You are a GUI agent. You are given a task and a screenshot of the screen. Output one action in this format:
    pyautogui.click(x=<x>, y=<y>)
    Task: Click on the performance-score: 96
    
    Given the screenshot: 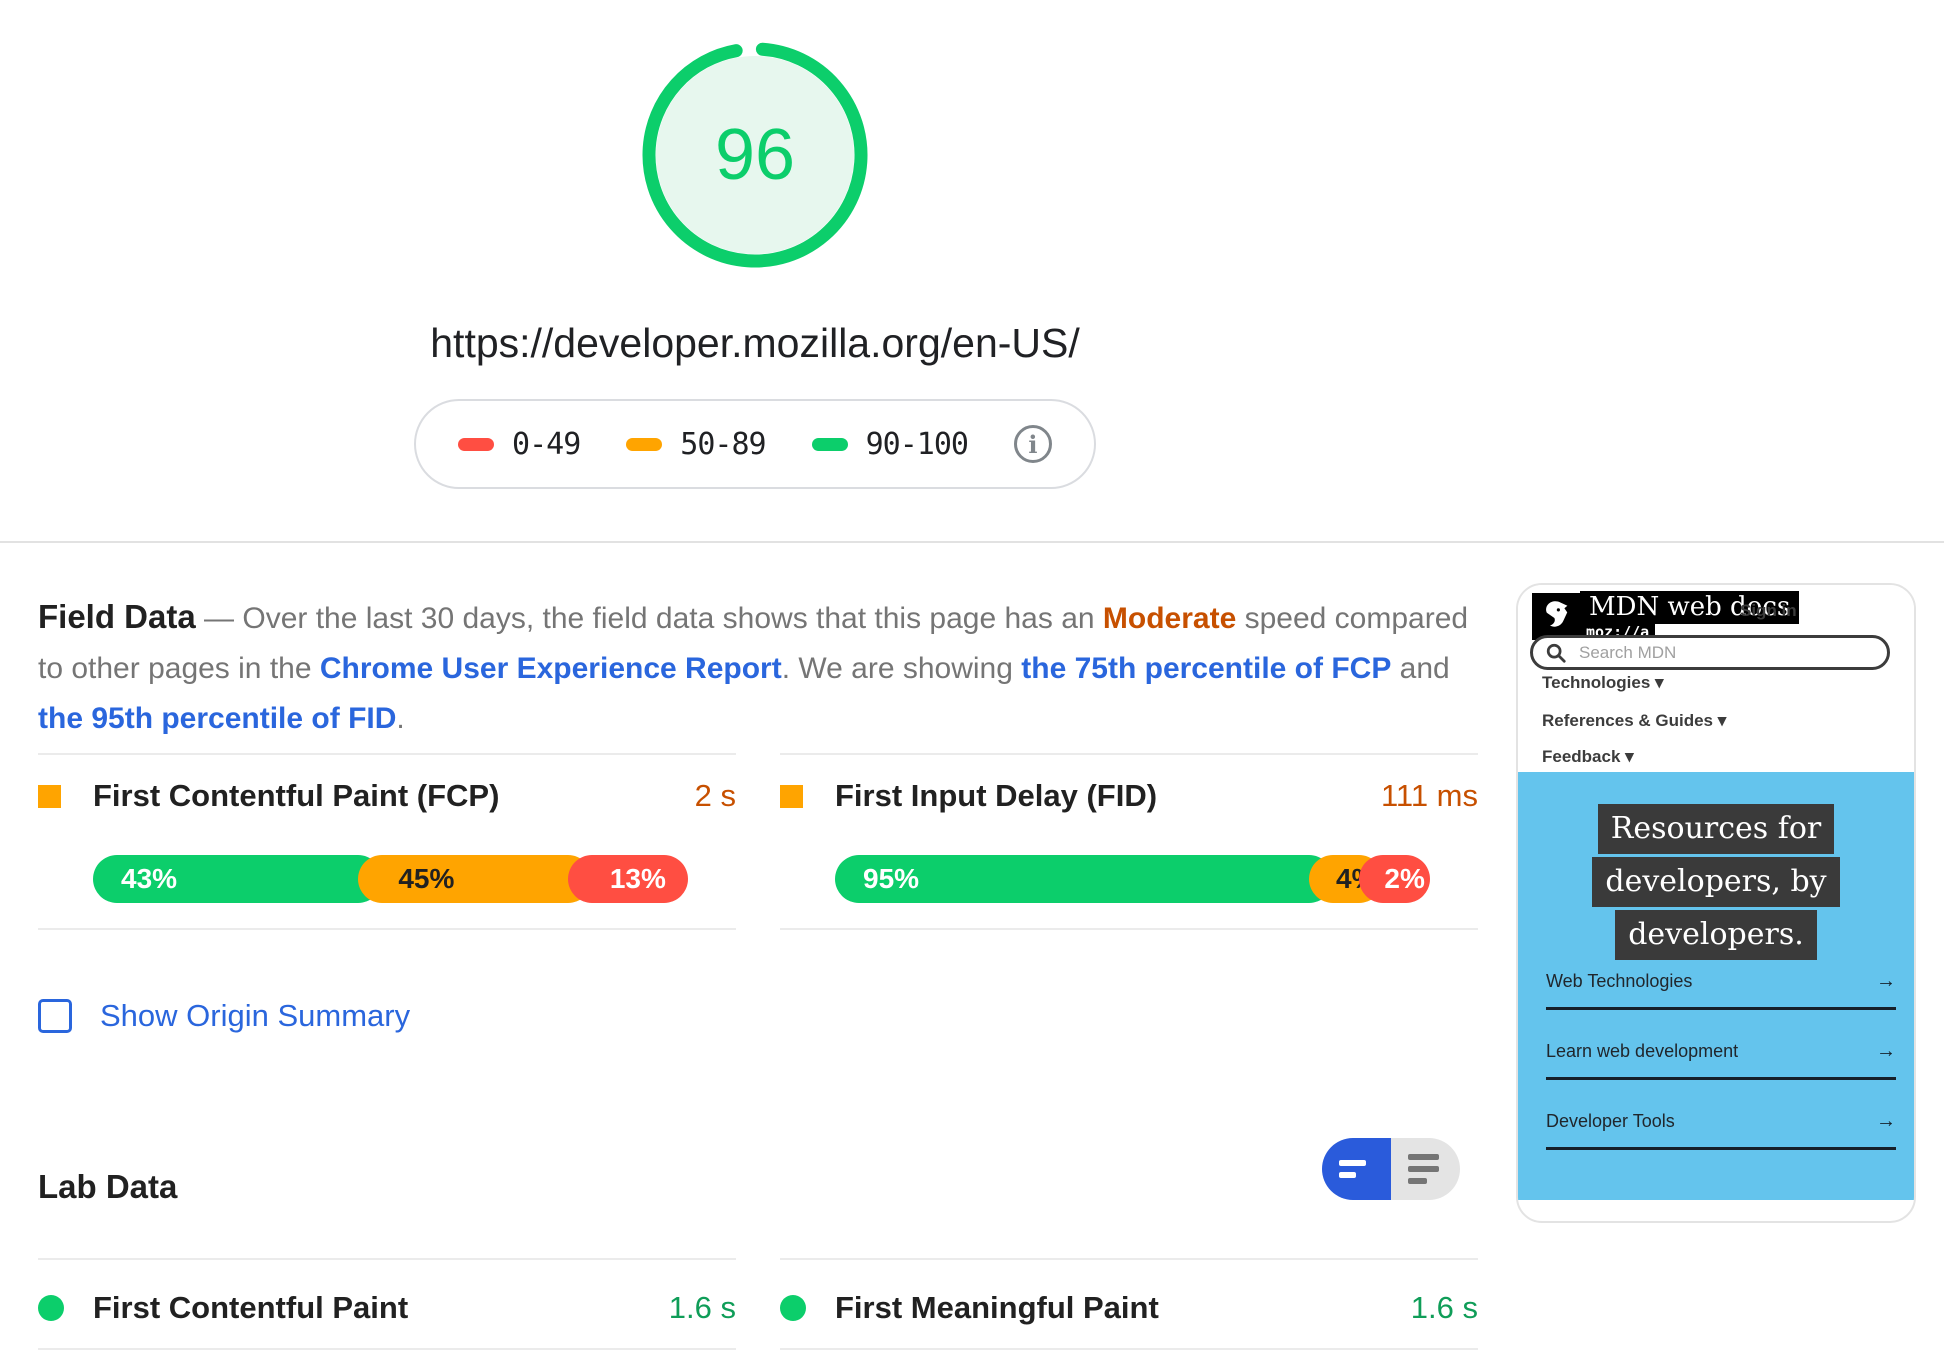 What is the action you would take?
    pyautogui.click(x=755, y=155)
    